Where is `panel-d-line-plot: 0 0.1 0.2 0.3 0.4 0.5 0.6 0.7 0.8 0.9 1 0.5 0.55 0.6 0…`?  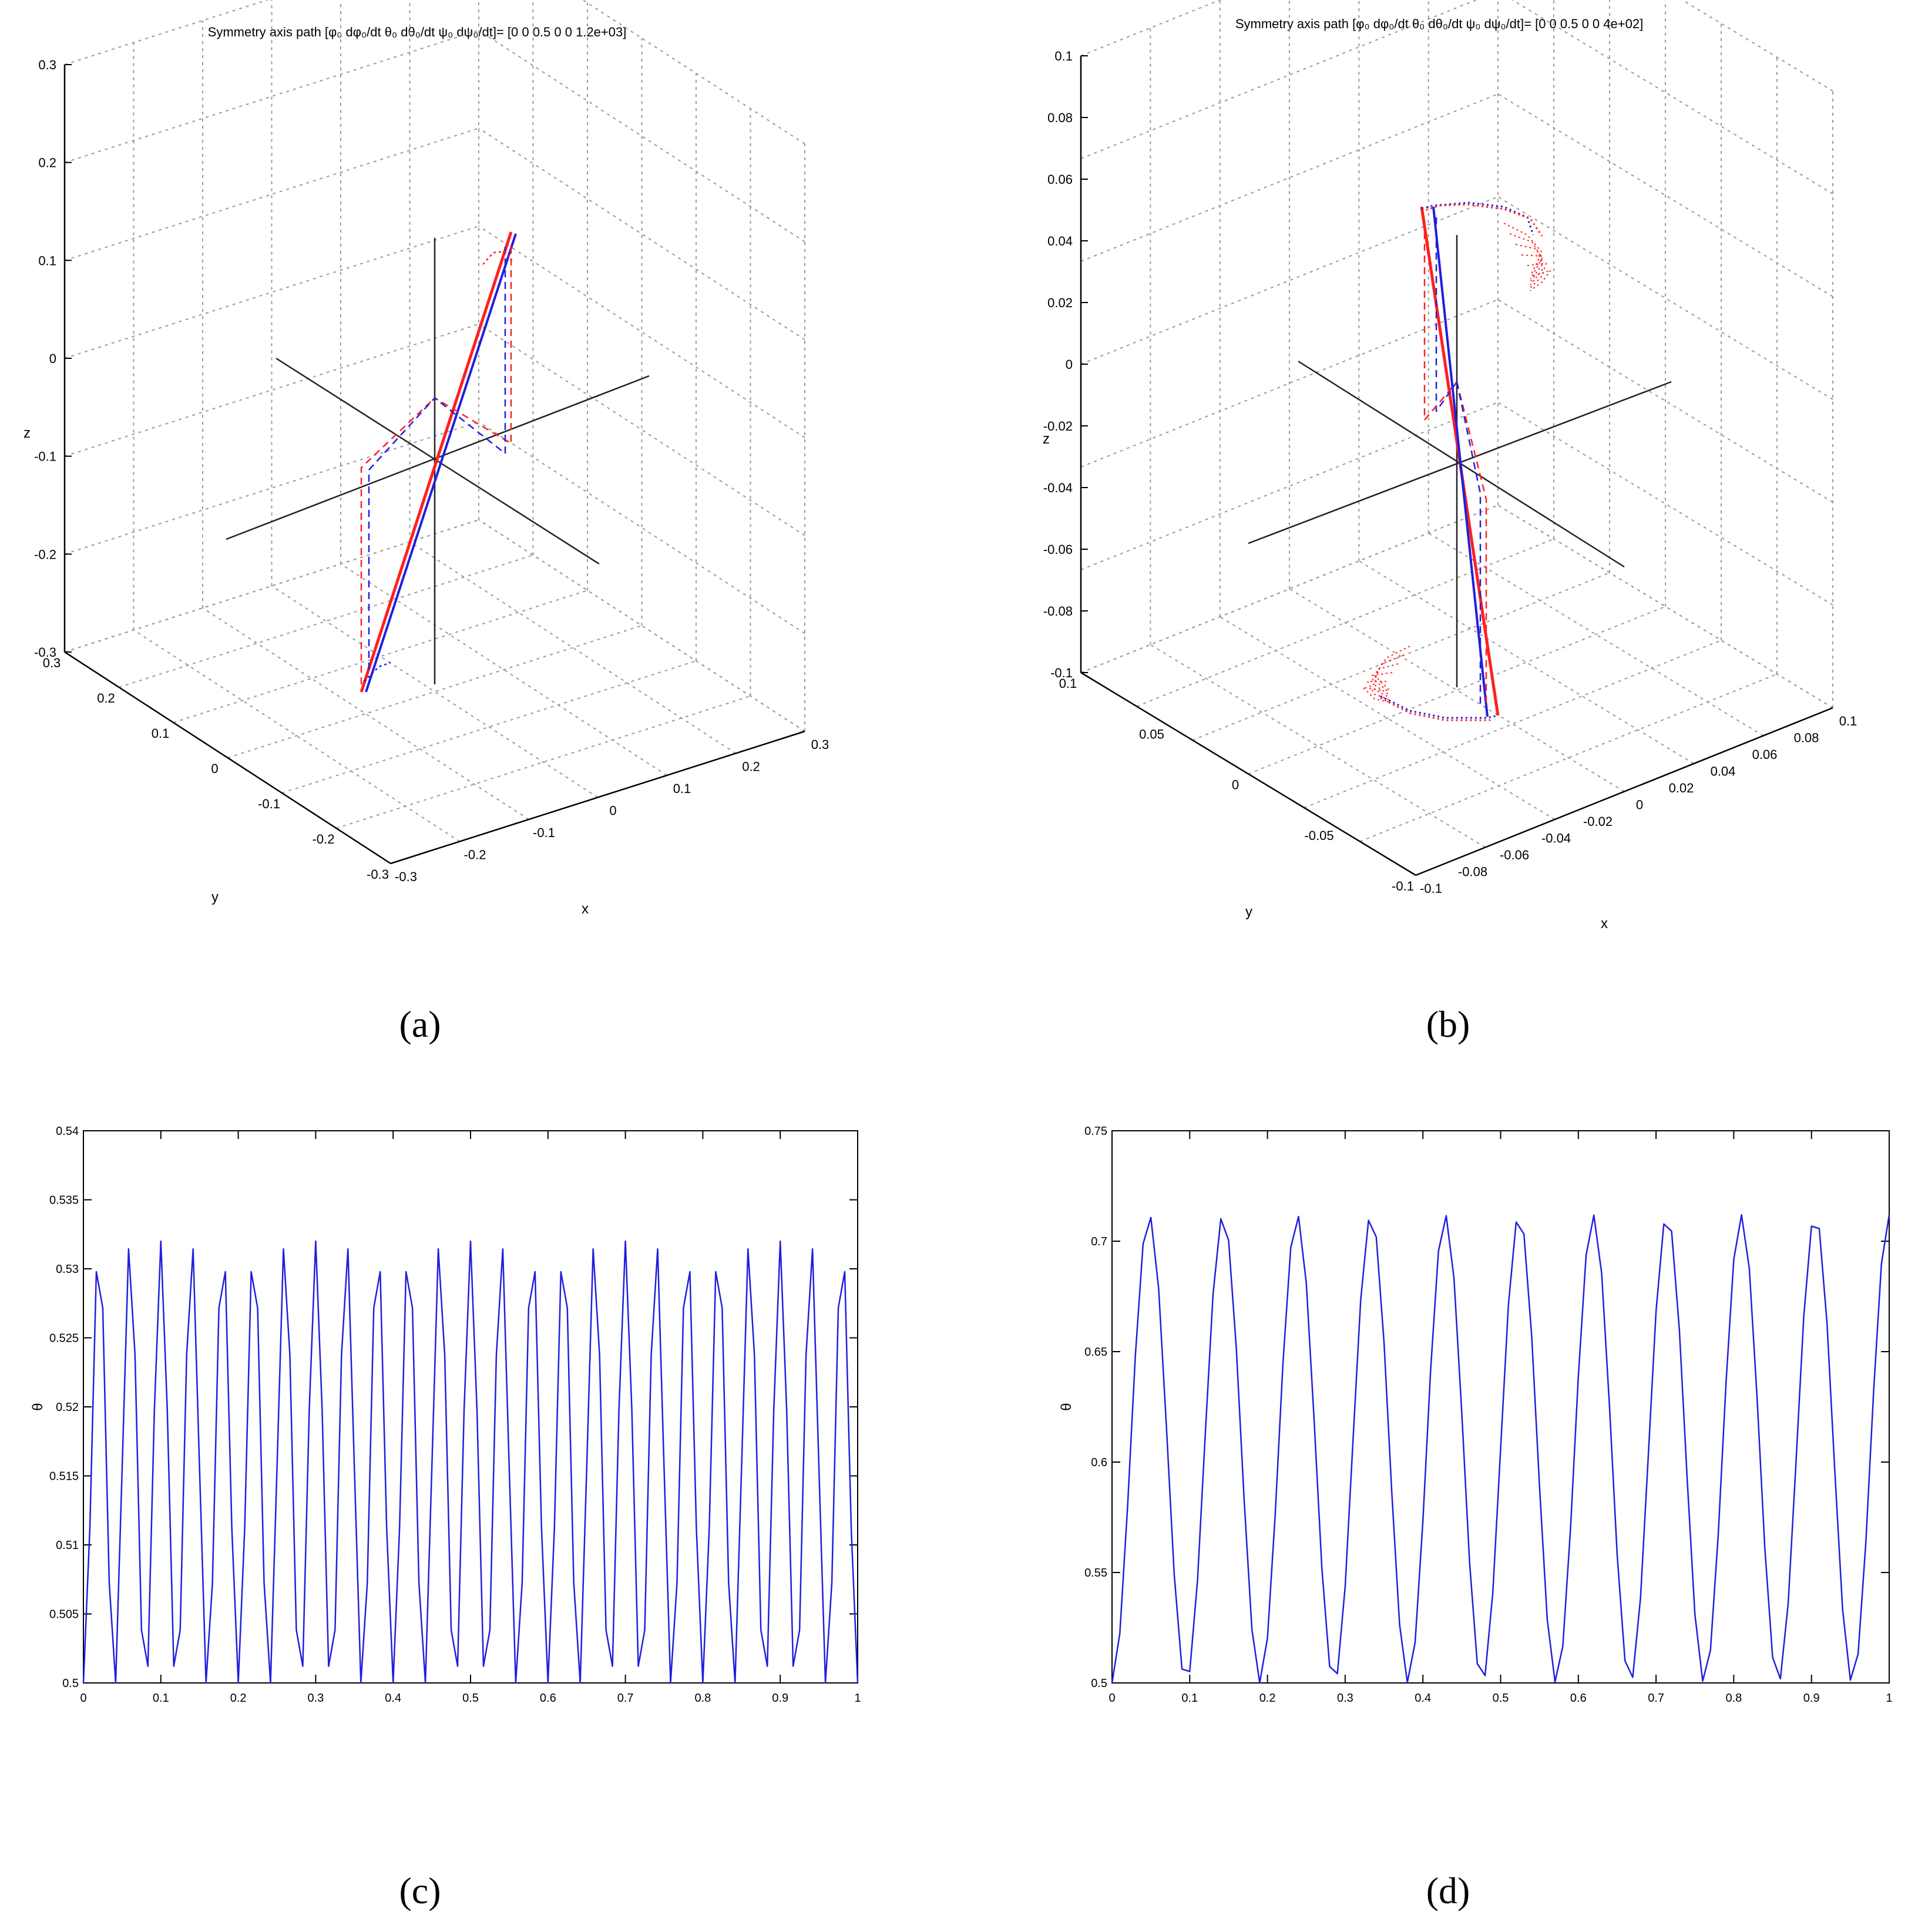 panel-d-line-plot: 0 0.1 0.2 0.3 0.4 0.5 0.6 0.7 0.8 0.9 1 0.5 0.55 0.6 0… is located at coordinates (1476, 1415).